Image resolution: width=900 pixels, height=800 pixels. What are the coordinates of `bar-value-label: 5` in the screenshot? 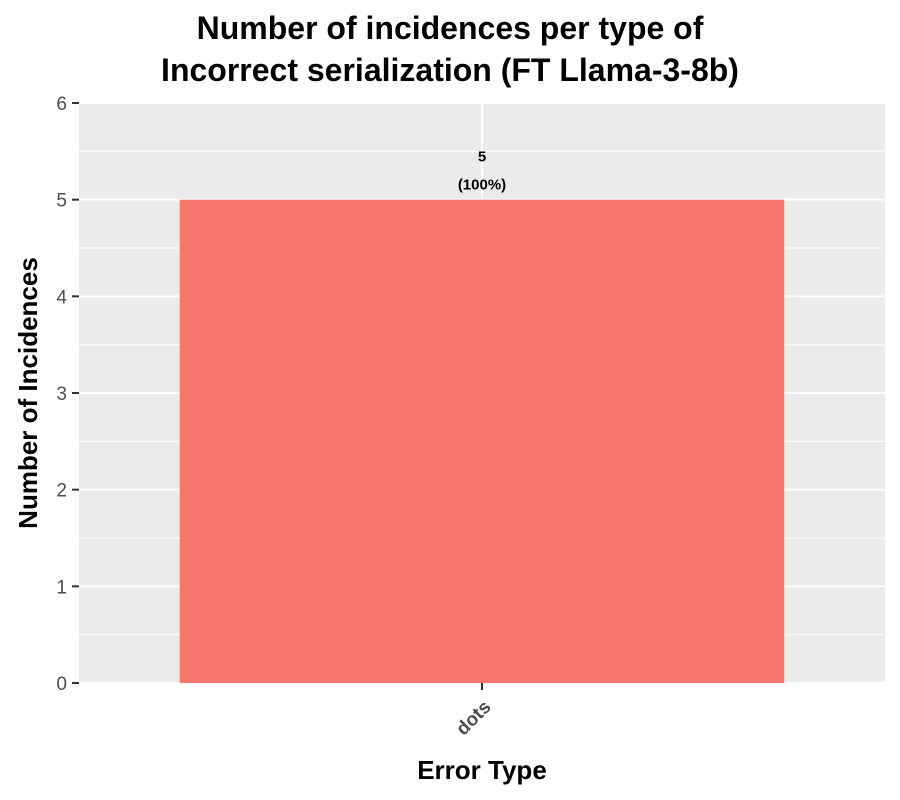 It's located at (482, 157).